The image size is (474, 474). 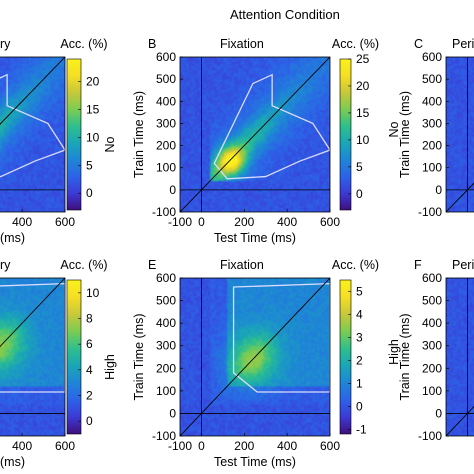 What do you see at coordinates (201, 446) in the screenshot?
I see `x-tick-label: 0` at bounding box center [201, 446].